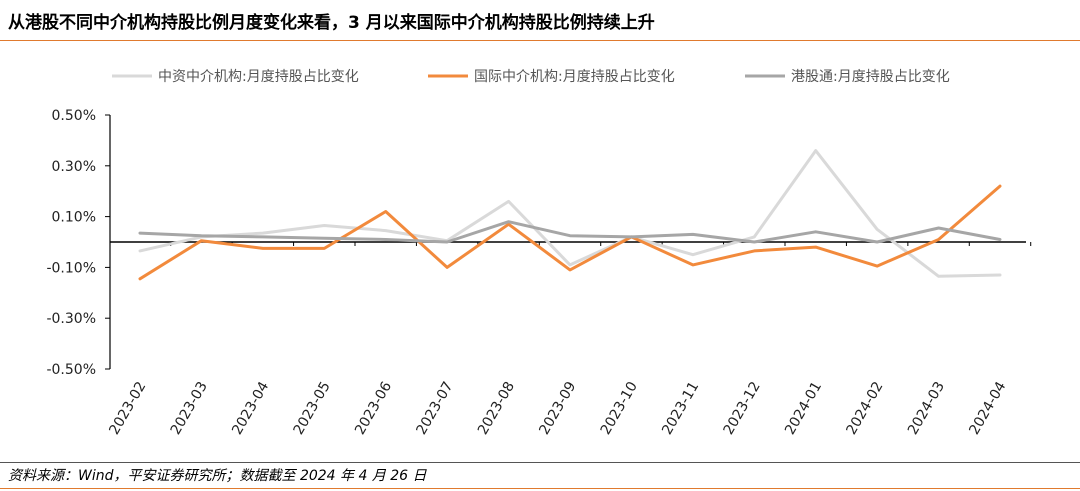  What do you see at coordinates (987, 408) in the screenshot?
I see `x-tick-label: 2024-04` at bounding box center [987, 408].